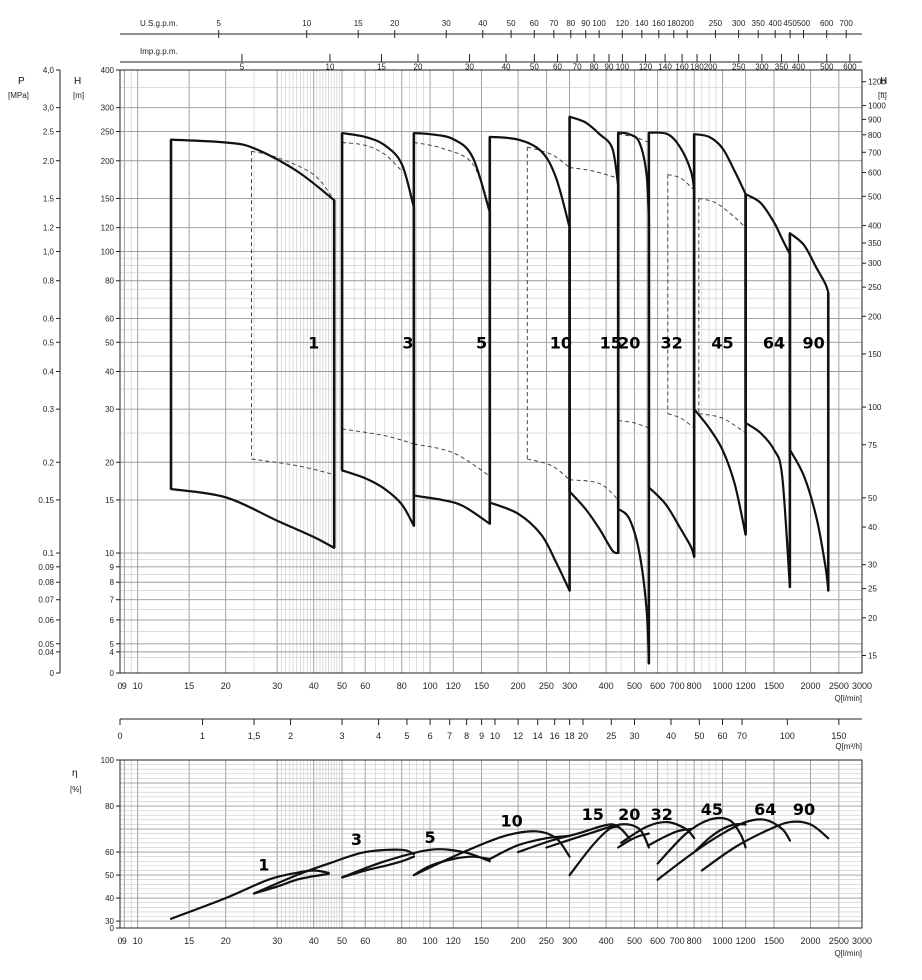  Describe the element at coordinates (263, 864) in the screenshot. I see `eff-label-1: 1` at that location.